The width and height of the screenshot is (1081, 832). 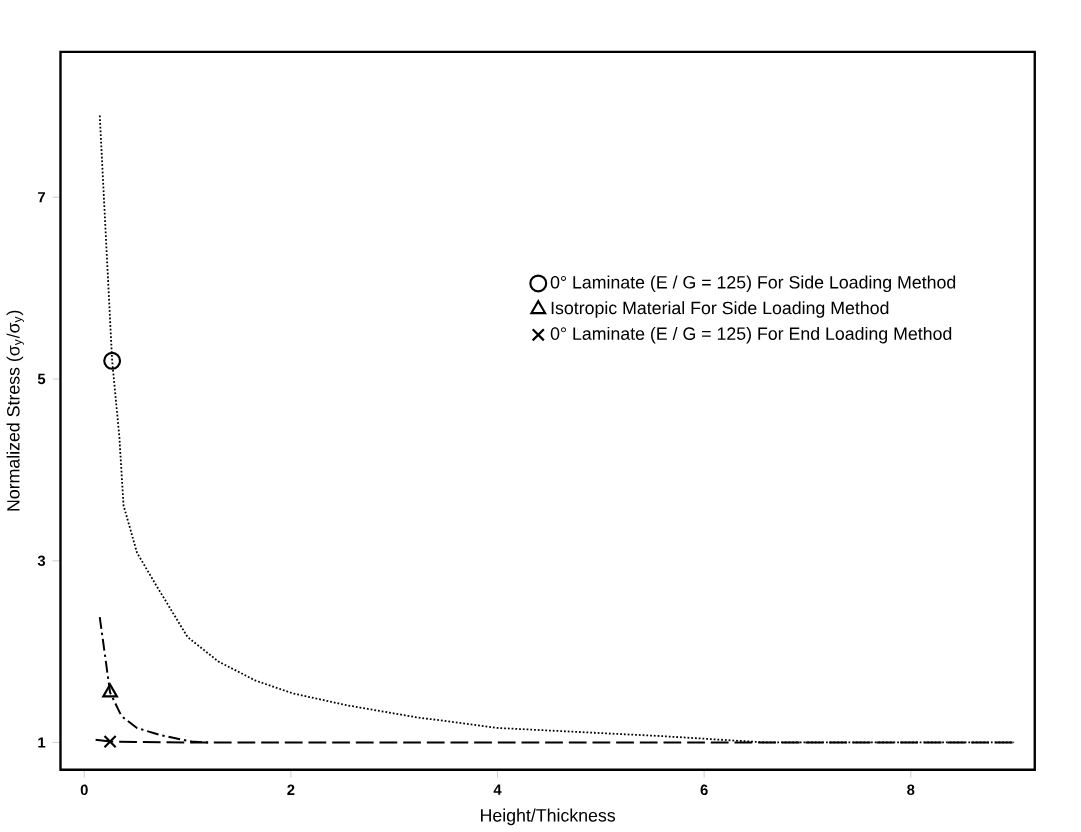 I want to click on x-tick-label: 8, so click(x=911, y=790).